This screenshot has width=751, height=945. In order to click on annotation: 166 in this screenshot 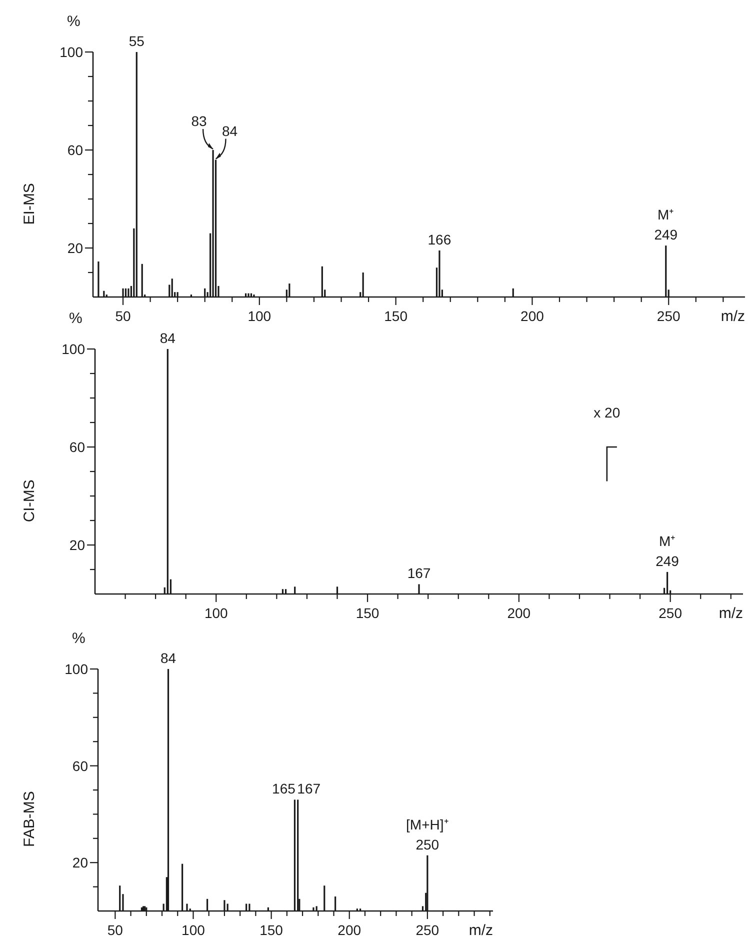, I will do `click(440, 239)`.